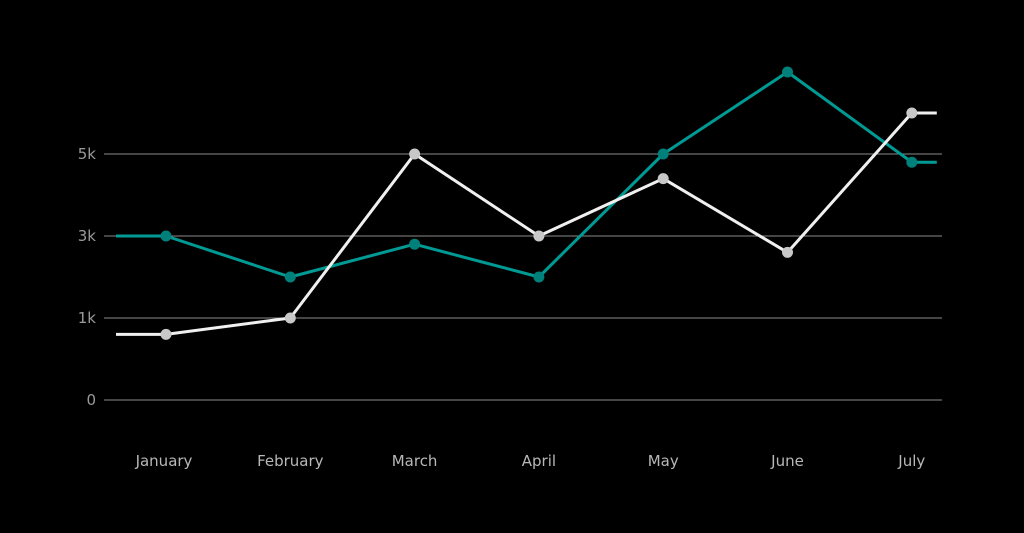 Image resolution: width=1024 pixels, height=533 pixels. I want to click on x-tick-label: June, so click(787, 461).